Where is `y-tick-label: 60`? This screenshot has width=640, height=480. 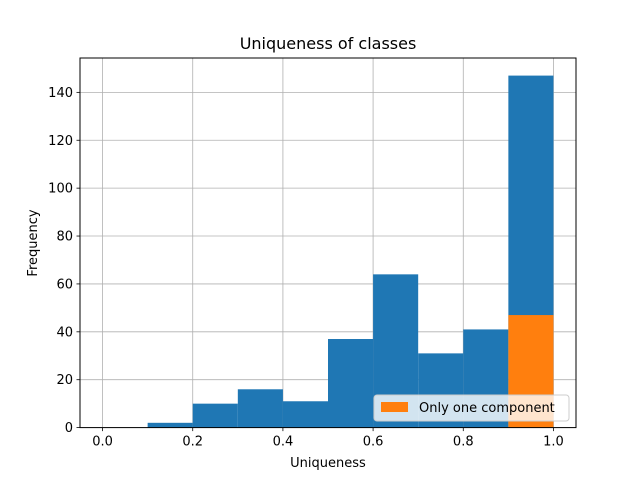 y-tick-label: 60 is located at coordinates (64, 284).